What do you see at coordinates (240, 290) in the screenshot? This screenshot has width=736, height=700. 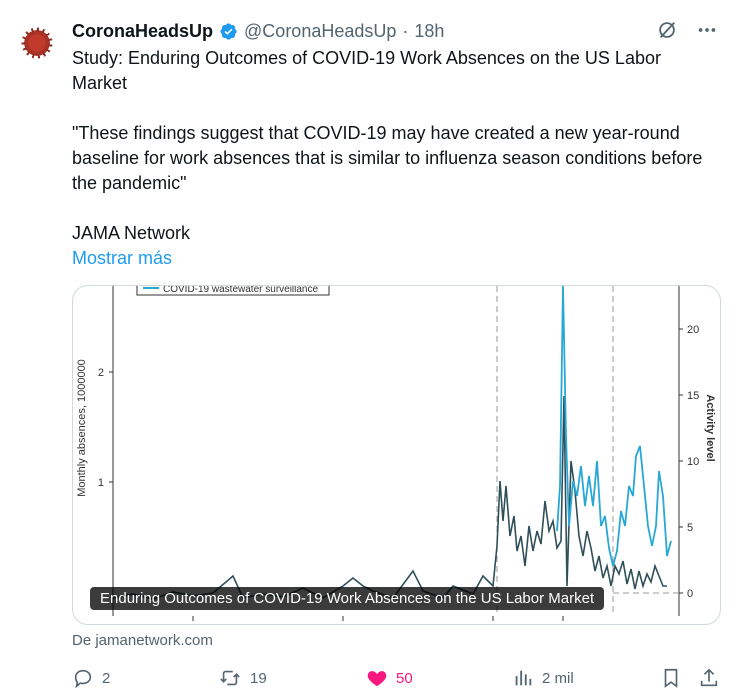 I see `legend-label: COVID-19 wastewater surveillance` at bounding box center [240, 290].